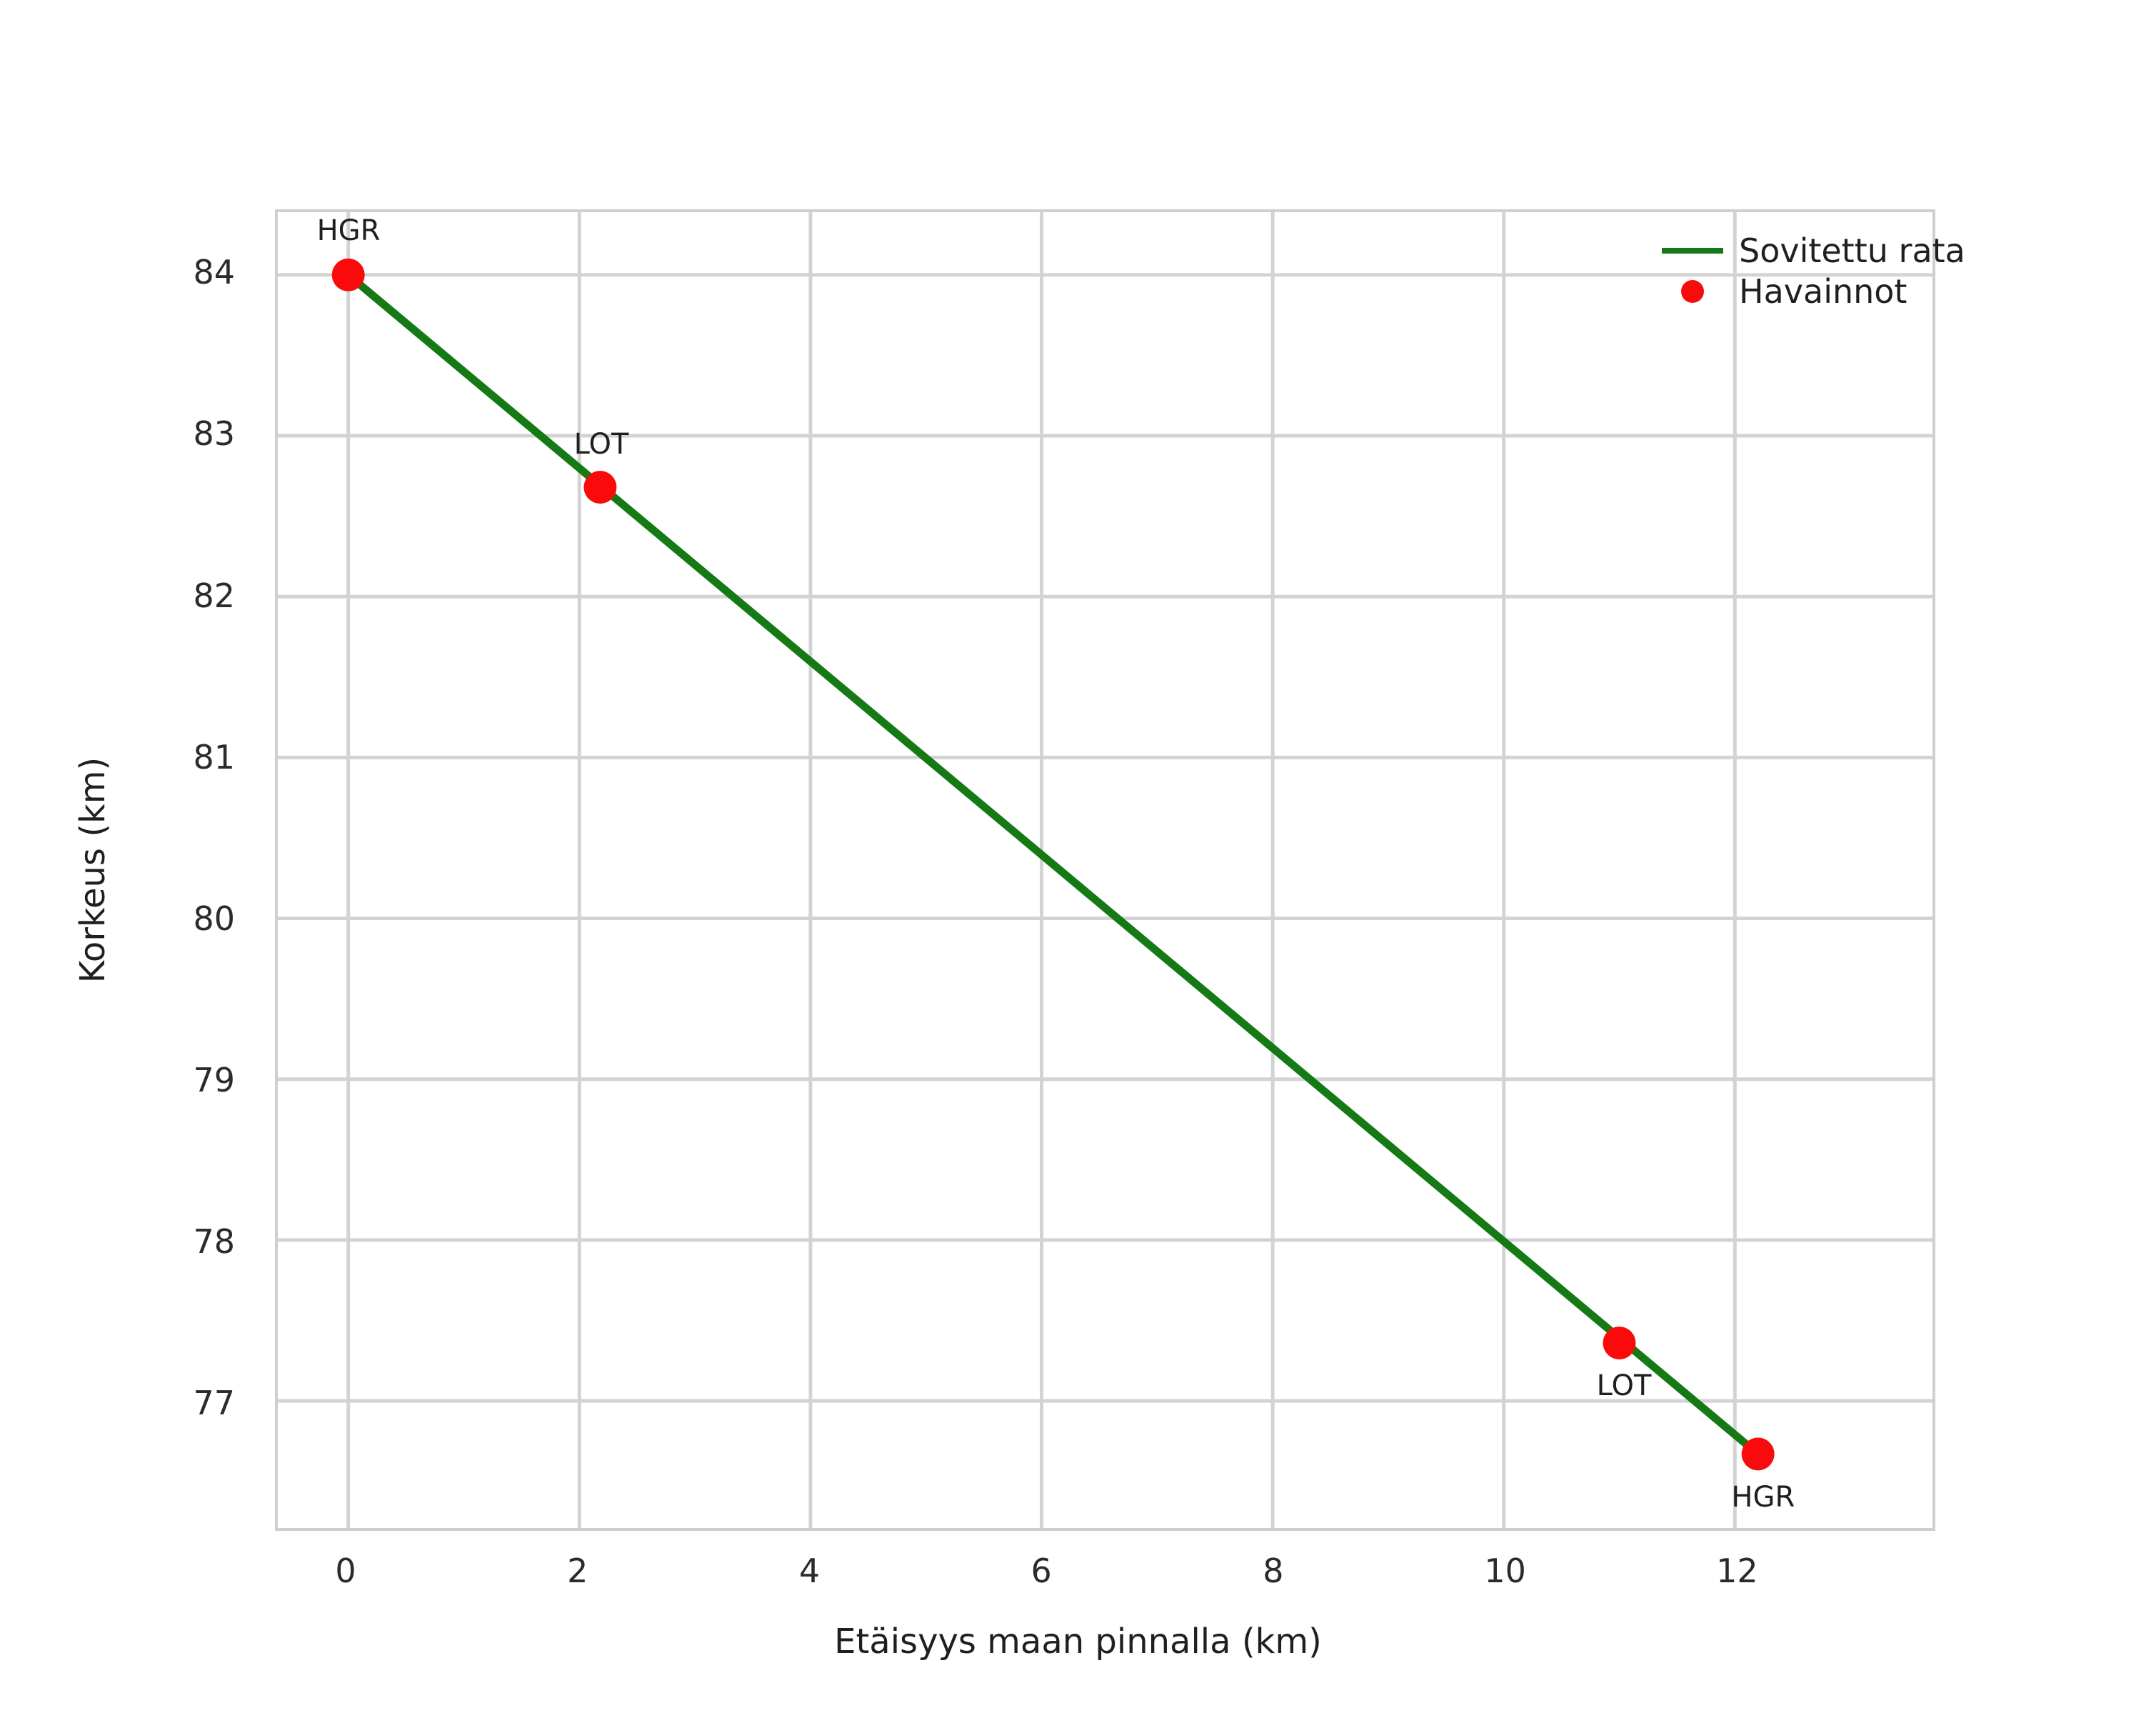 Image resolution: width=2156 pixels, height=1728 pixels. I want to click on y-tick-label: 77, so click(214, 1403).